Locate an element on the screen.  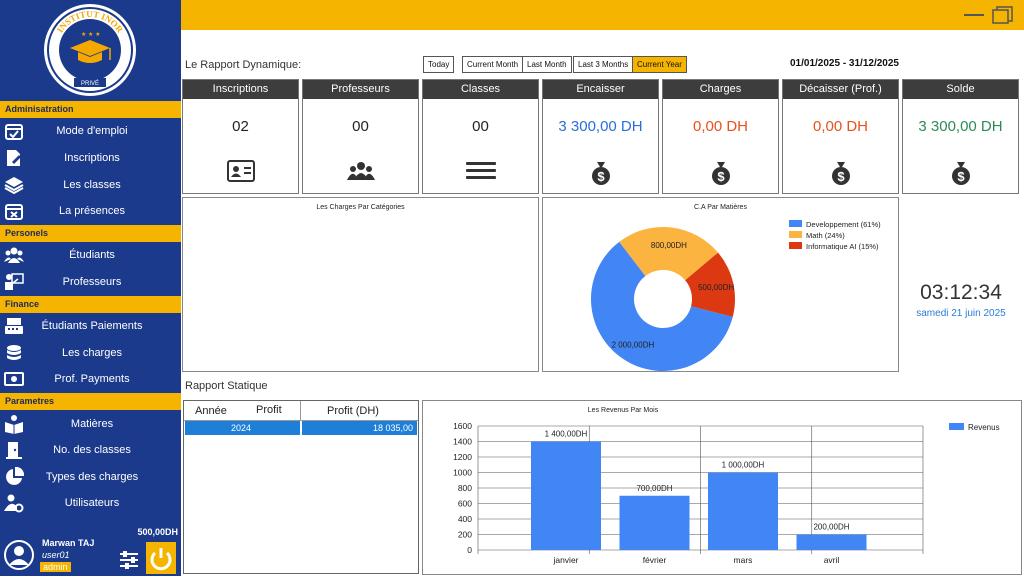
nav-label: Utilisateurs is located at coordinates (92, 503).